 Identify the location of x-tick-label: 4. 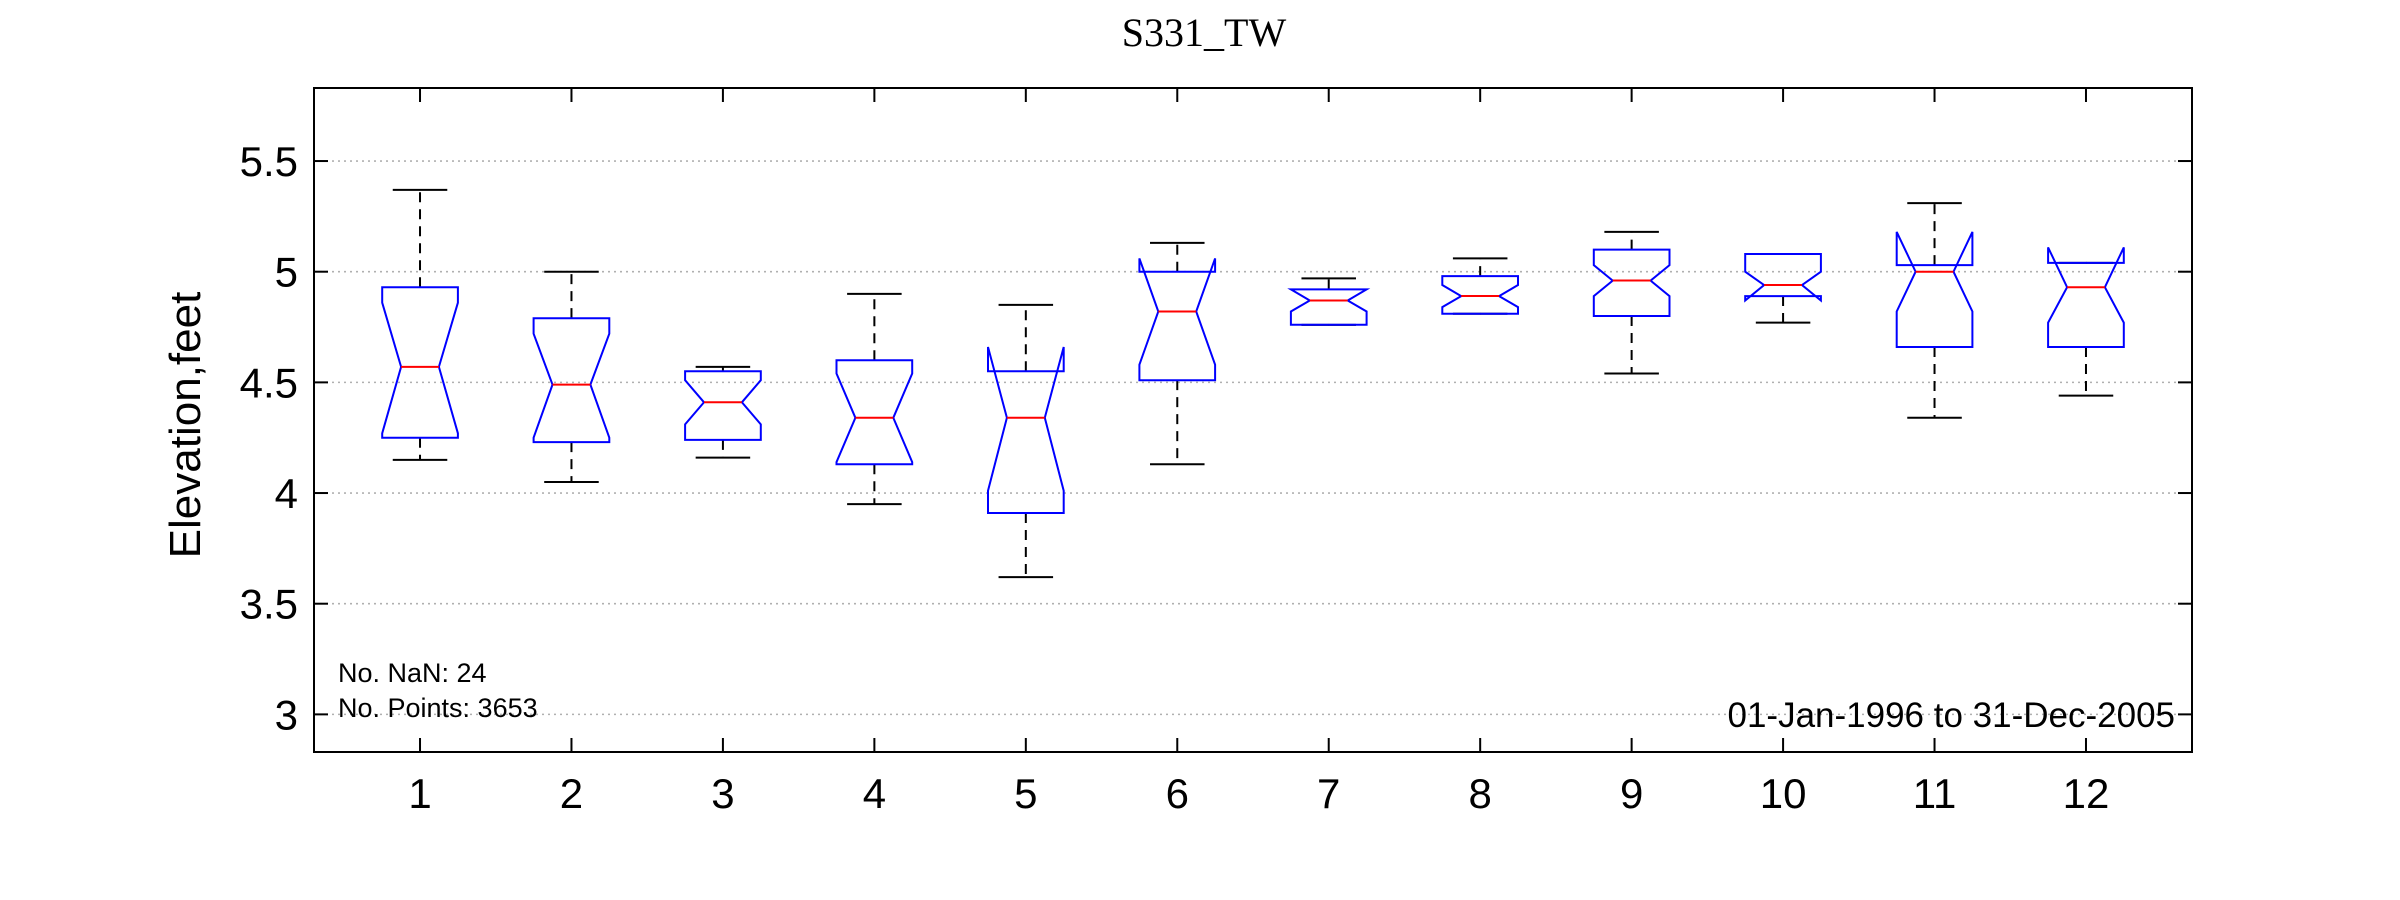
(874, 793).